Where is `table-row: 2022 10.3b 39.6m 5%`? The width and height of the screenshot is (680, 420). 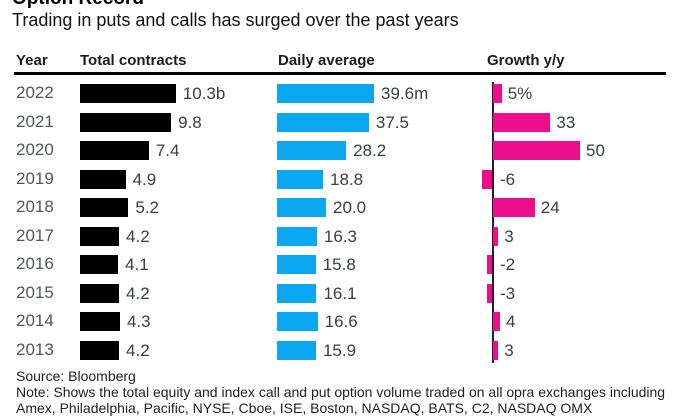 table-row: 2022 10.3b 39.6m 5% is located at coordinates (340, 94).